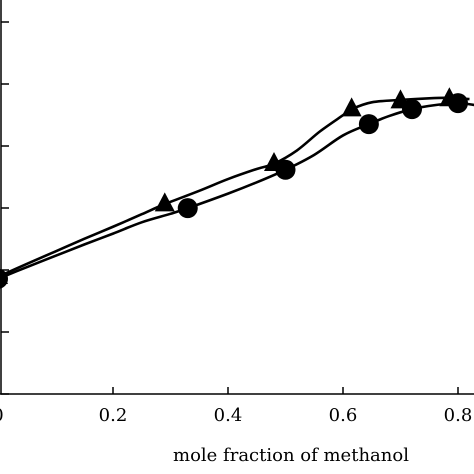 The width and height of the screenshot is (474, 474). Describe the element at coordinates (228, 415) in the screenshot. I see `x-tick-label: 0.4` at that location.